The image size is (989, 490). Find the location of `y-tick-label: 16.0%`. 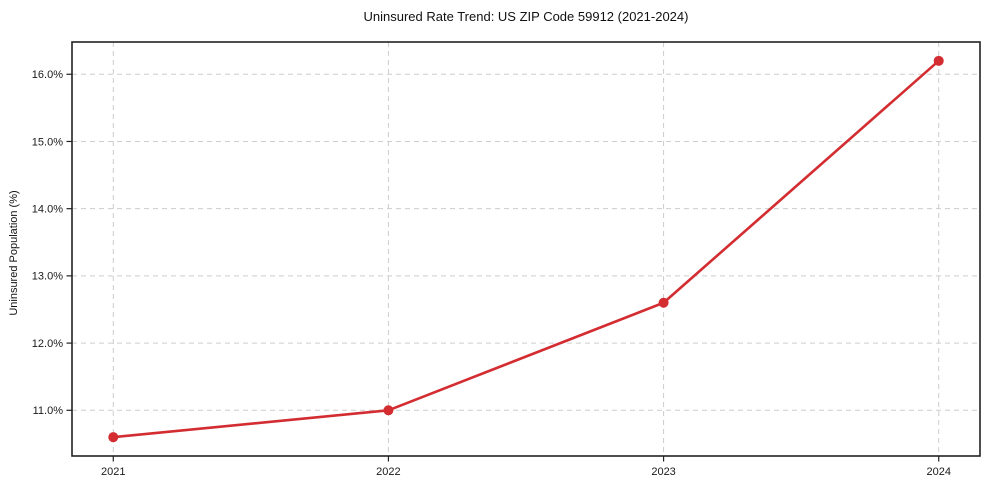

y-tick-label: 16.0% is located at coordinates (47, 75).